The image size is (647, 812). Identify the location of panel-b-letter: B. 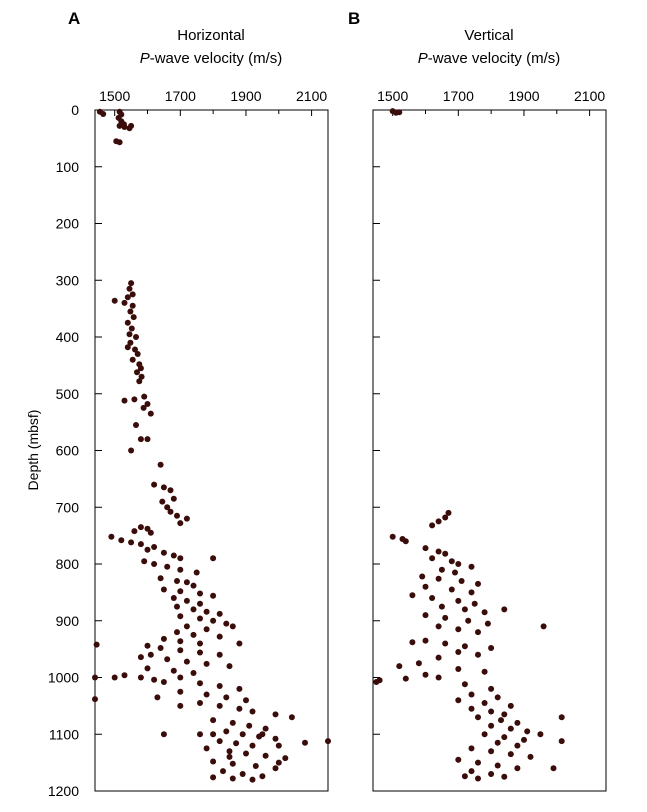
(354, 18).